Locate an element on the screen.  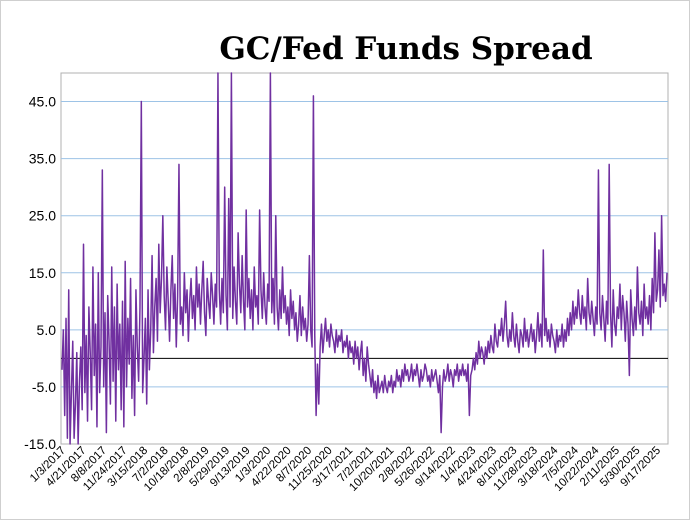
y-tick-label: -15.0 is located at coordinates (40, 444).